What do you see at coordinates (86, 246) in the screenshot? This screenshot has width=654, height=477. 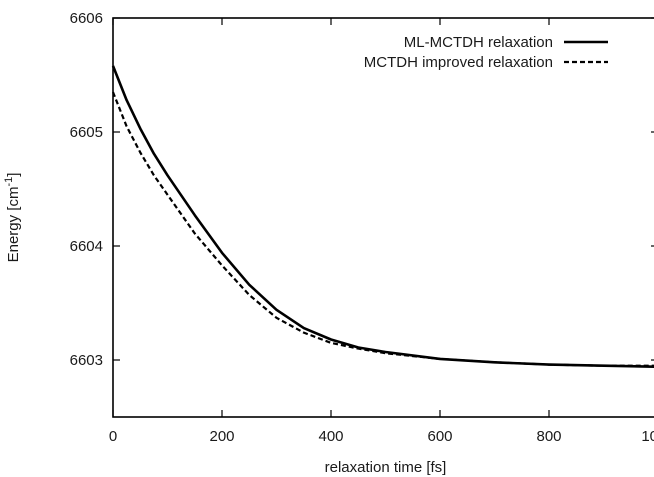 I see `y-tick-label: 6604` at bounding box center [86, 246].